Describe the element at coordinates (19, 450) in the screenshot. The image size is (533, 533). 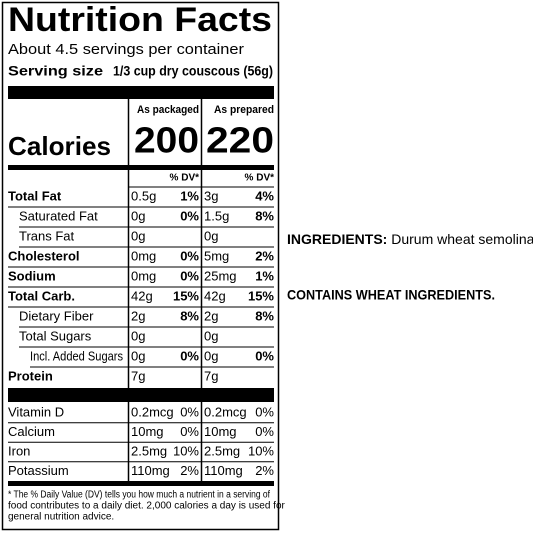
I see `vitamin-name: Iron` at that location.